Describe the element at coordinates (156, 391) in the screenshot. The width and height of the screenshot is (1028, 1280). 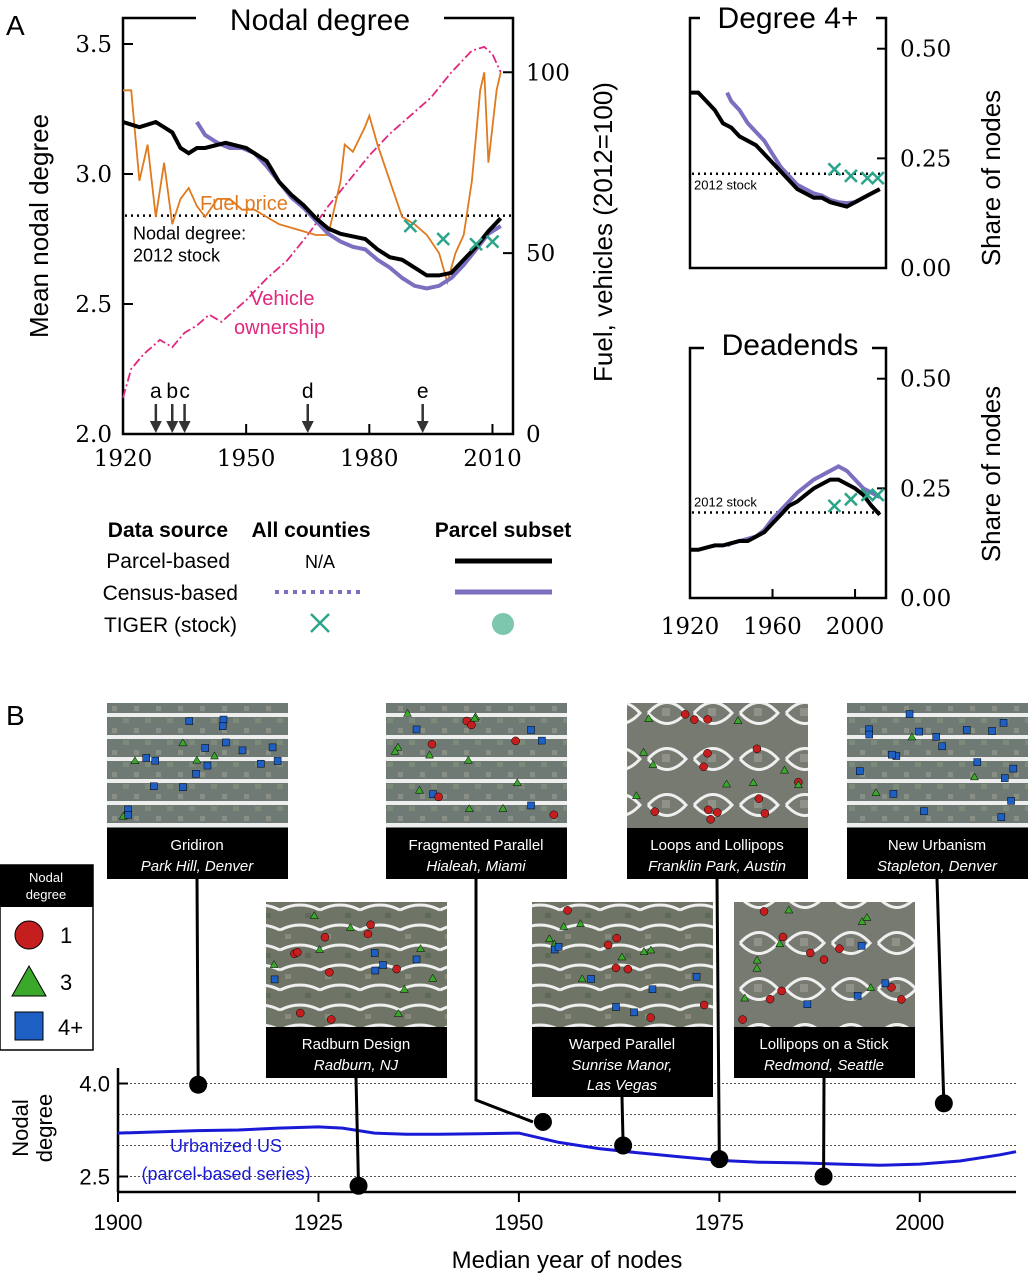
I see `event-marker-label: a` at that location.